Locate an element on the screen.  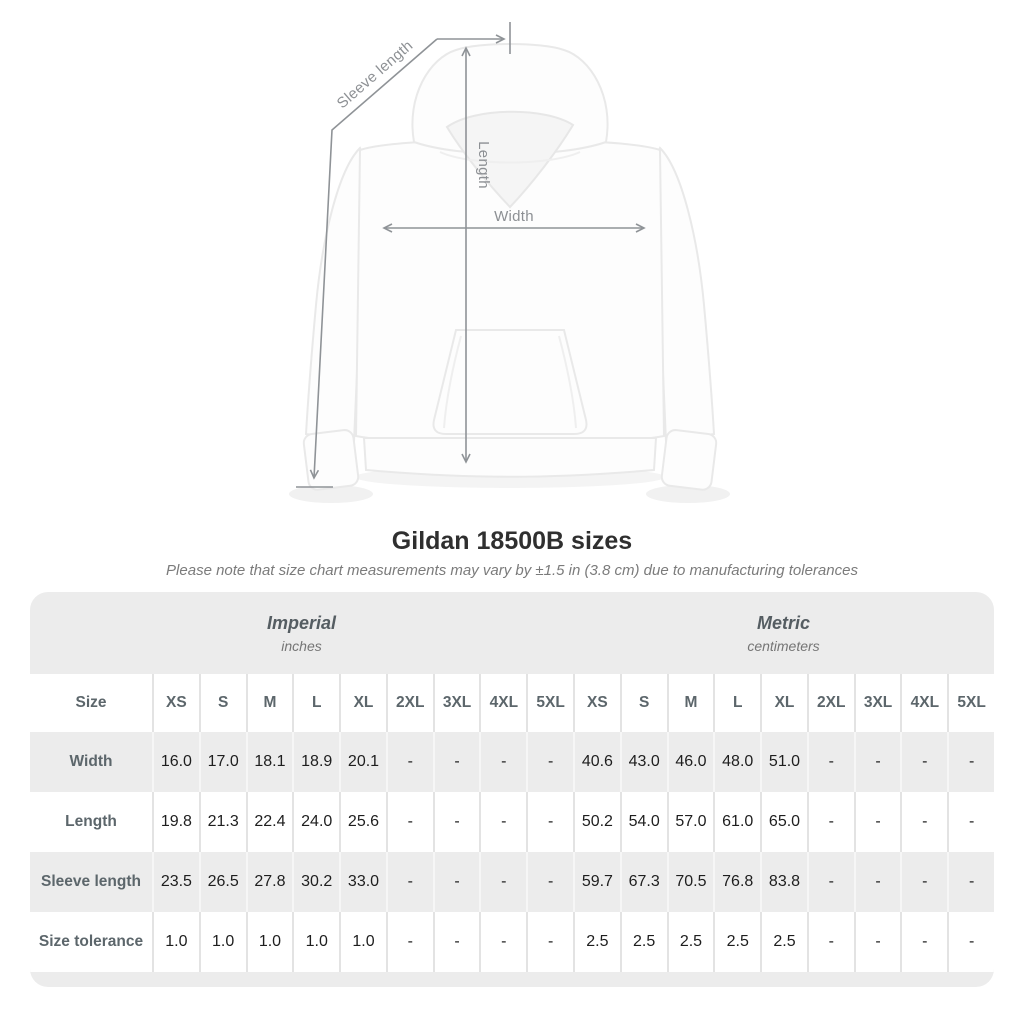
metric-value: 54.0 is located at coordinates (643, 822).